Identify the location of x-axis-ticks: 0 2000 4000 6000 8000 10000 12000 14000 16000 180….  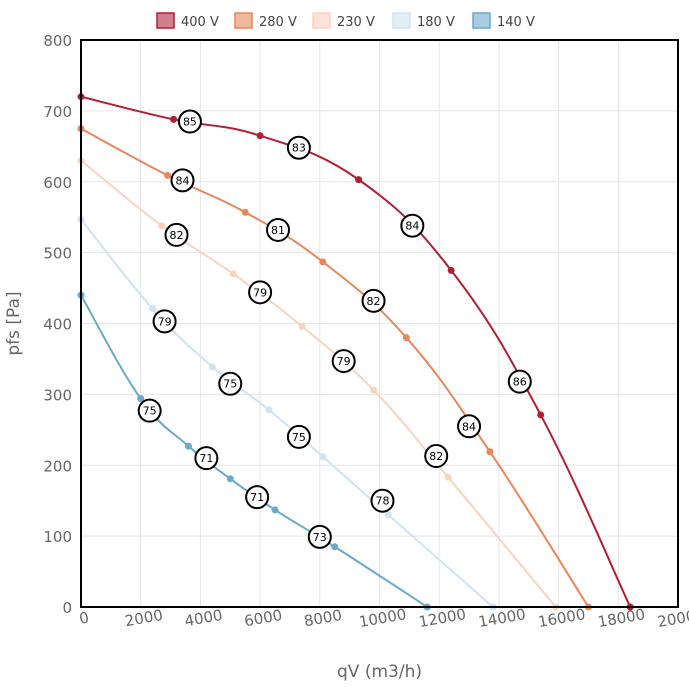
(383, 618).